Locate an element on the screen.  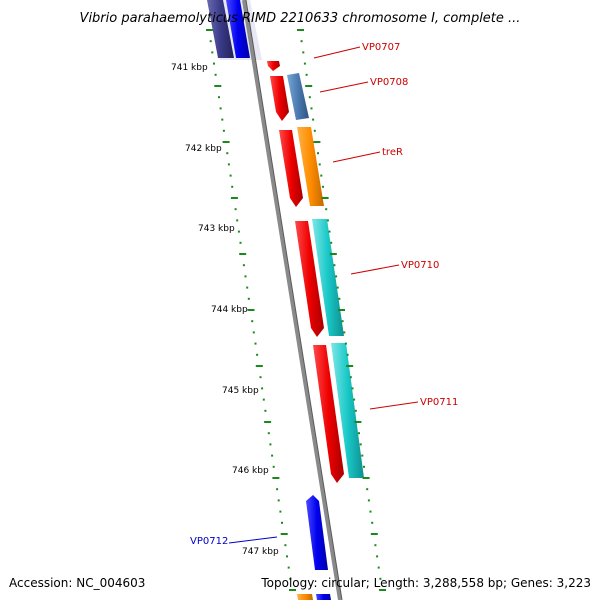
accession-text: Accession: NC_004603 is located at coordinates (77, 583).